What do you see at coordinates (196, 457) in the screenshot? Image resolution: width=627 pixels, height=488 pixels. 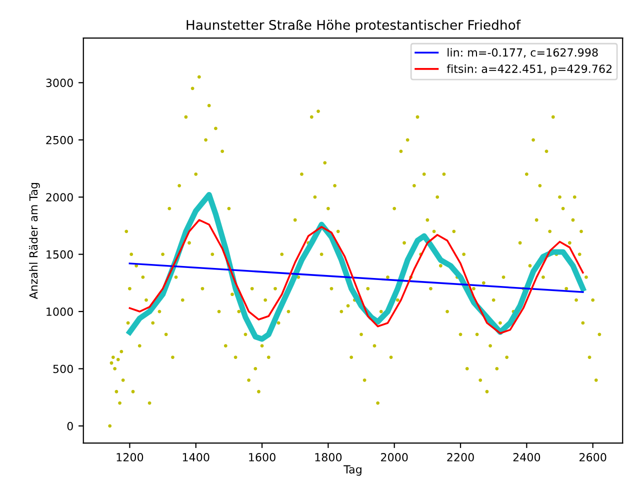 I see `x-tick-label: 1400` at bounding box center [196, 457].